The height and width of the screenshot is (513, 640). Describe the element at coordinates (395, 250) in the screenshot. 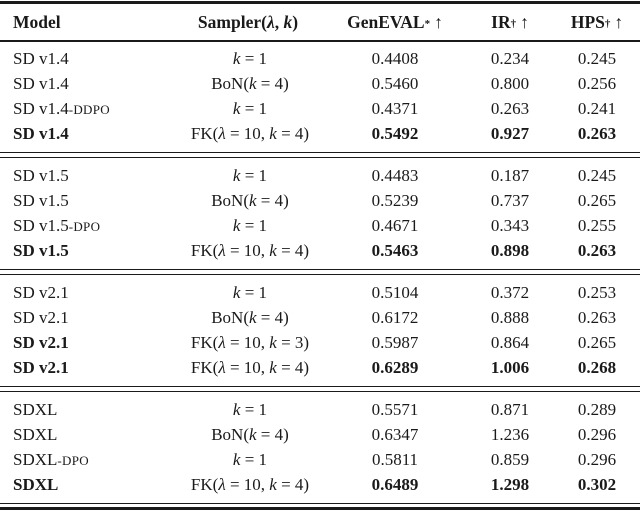

I see `geneval-value: 0.5463` at that location.